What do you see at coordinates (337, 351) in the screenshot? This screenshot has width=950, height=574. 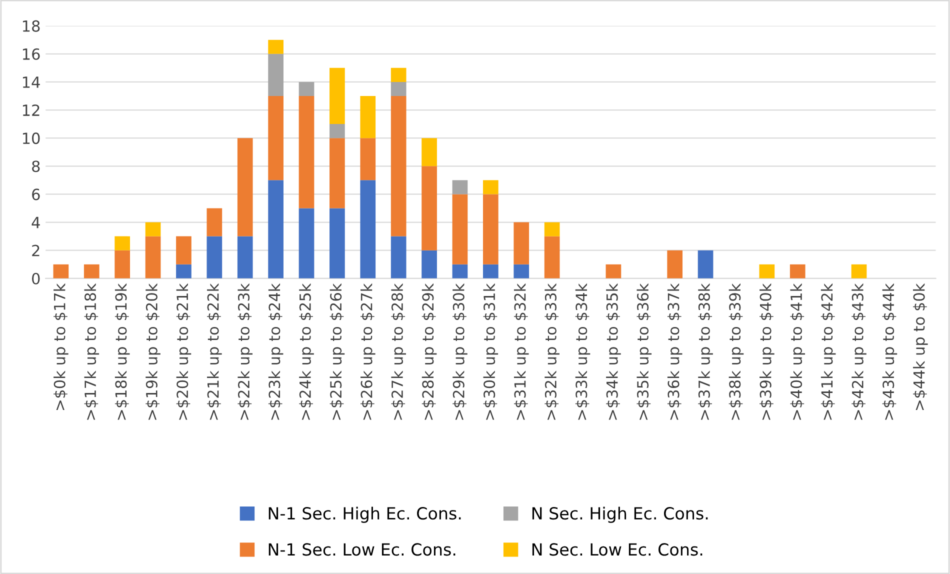 I see `x-tick-label: >$25k up to $26k` at bounding box center [337, 351].